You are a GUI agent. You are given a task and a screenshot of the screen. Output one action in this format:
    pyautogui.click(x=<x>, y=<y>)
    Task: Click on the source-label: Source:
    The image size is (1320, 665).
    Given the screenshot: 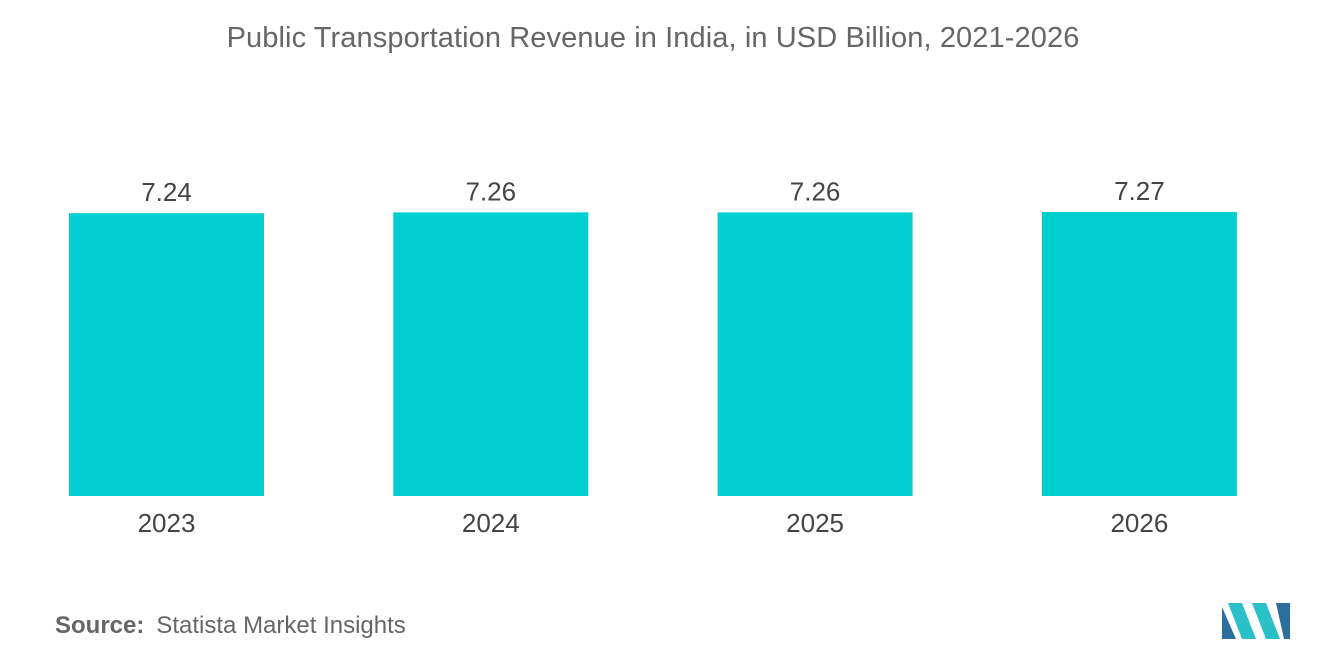 What is the action you would take?
    pyautogui.click(x=100, y=625)
    